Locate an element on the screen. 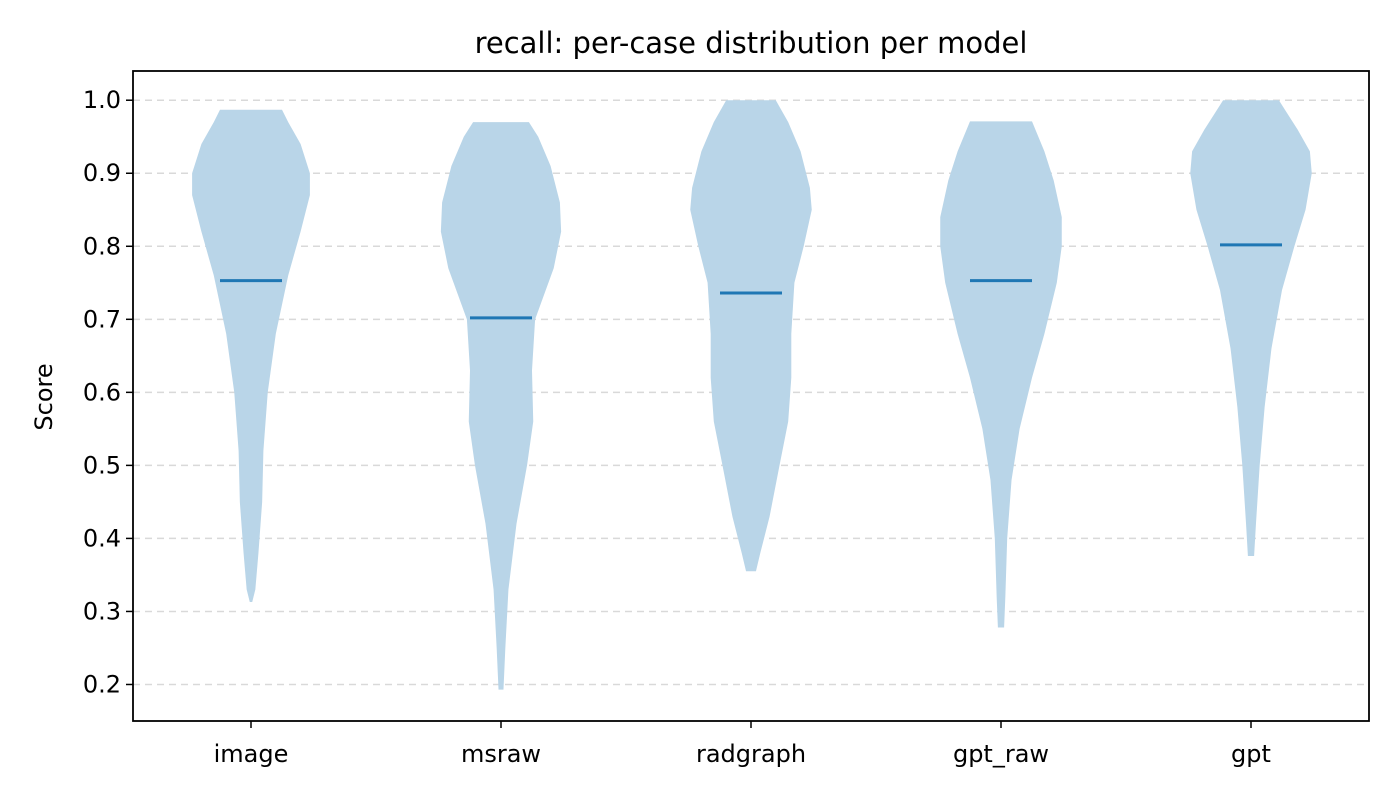  y-tick-label: 0.2 is located at coordinates (102, 684).